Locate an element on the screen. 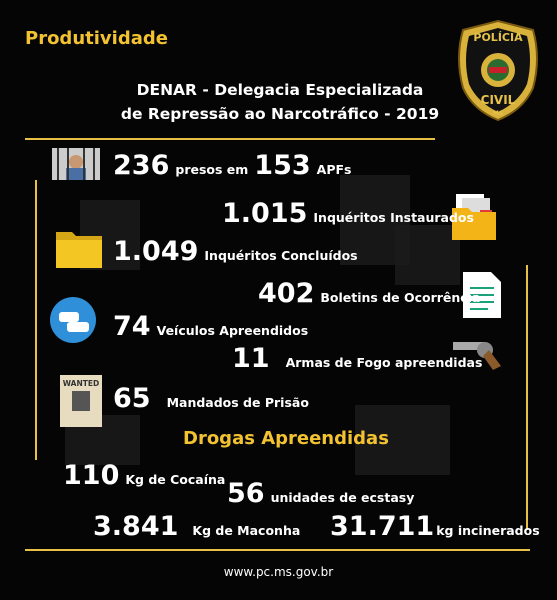 This screenshot has width=557, height=600. stat: 236 presos em 153 APFs is located at coordinates (235, 165).